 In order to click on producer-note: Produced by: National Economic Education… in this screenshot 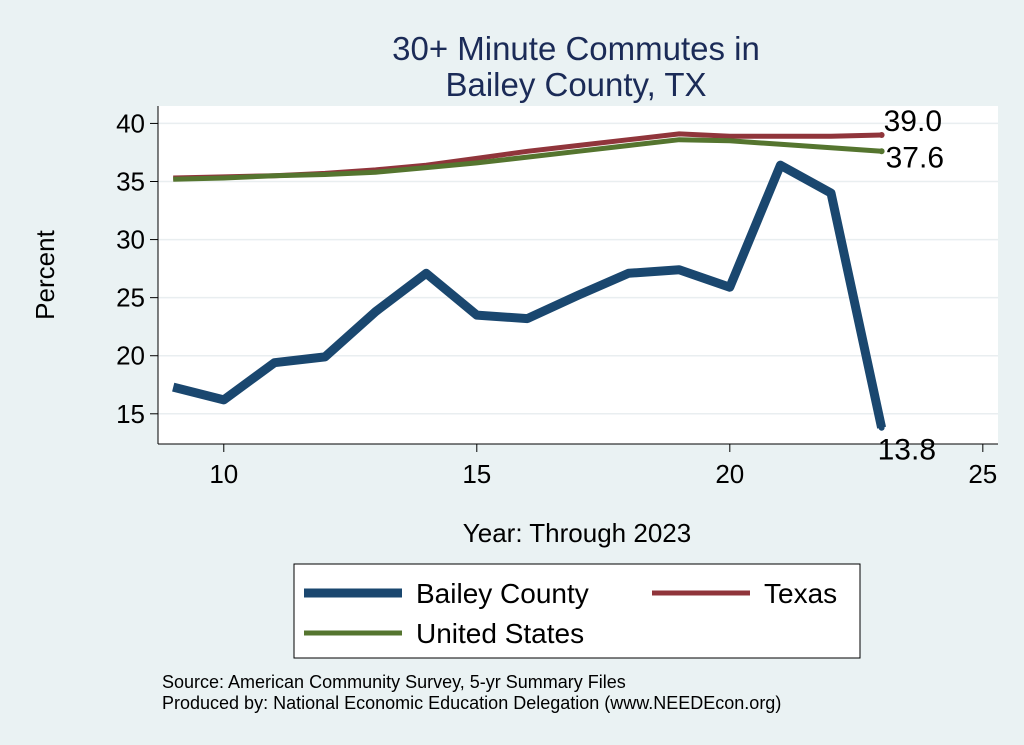, I will do `click(471, 703)`.